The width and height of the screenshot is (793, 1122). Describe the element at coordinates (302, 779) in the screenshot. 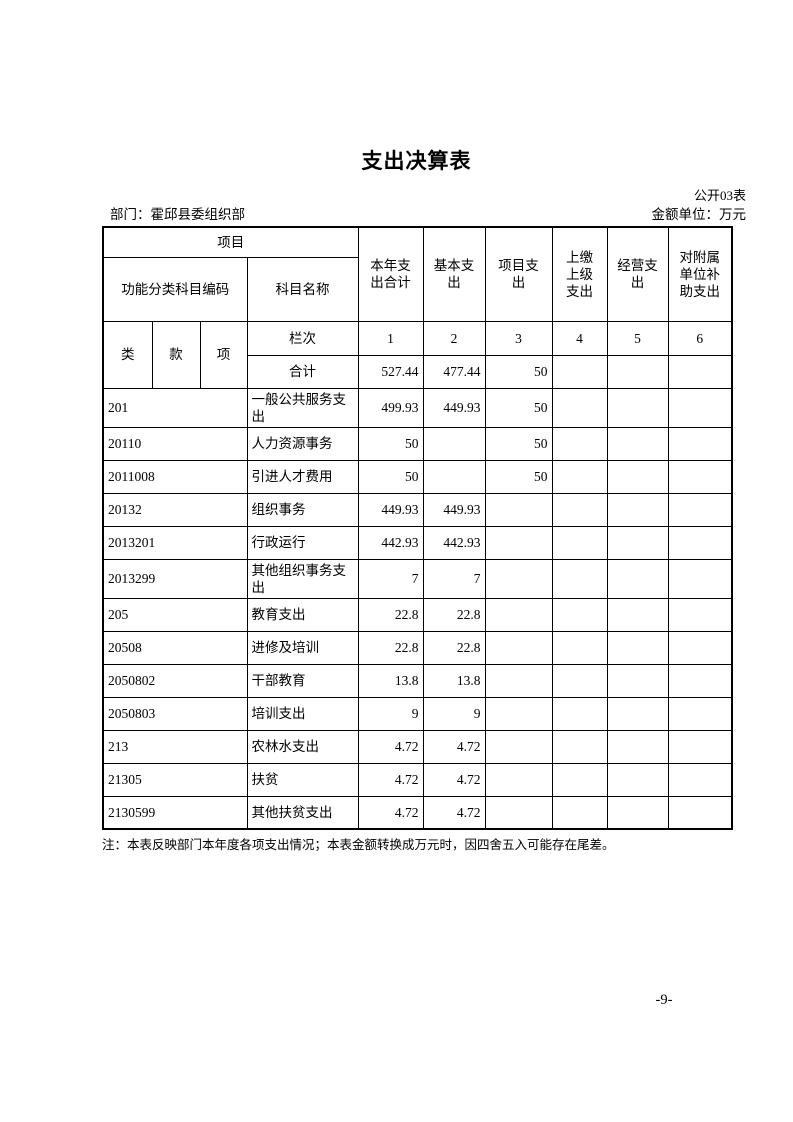

I see `row-name-cell: 扶贫` at that location.